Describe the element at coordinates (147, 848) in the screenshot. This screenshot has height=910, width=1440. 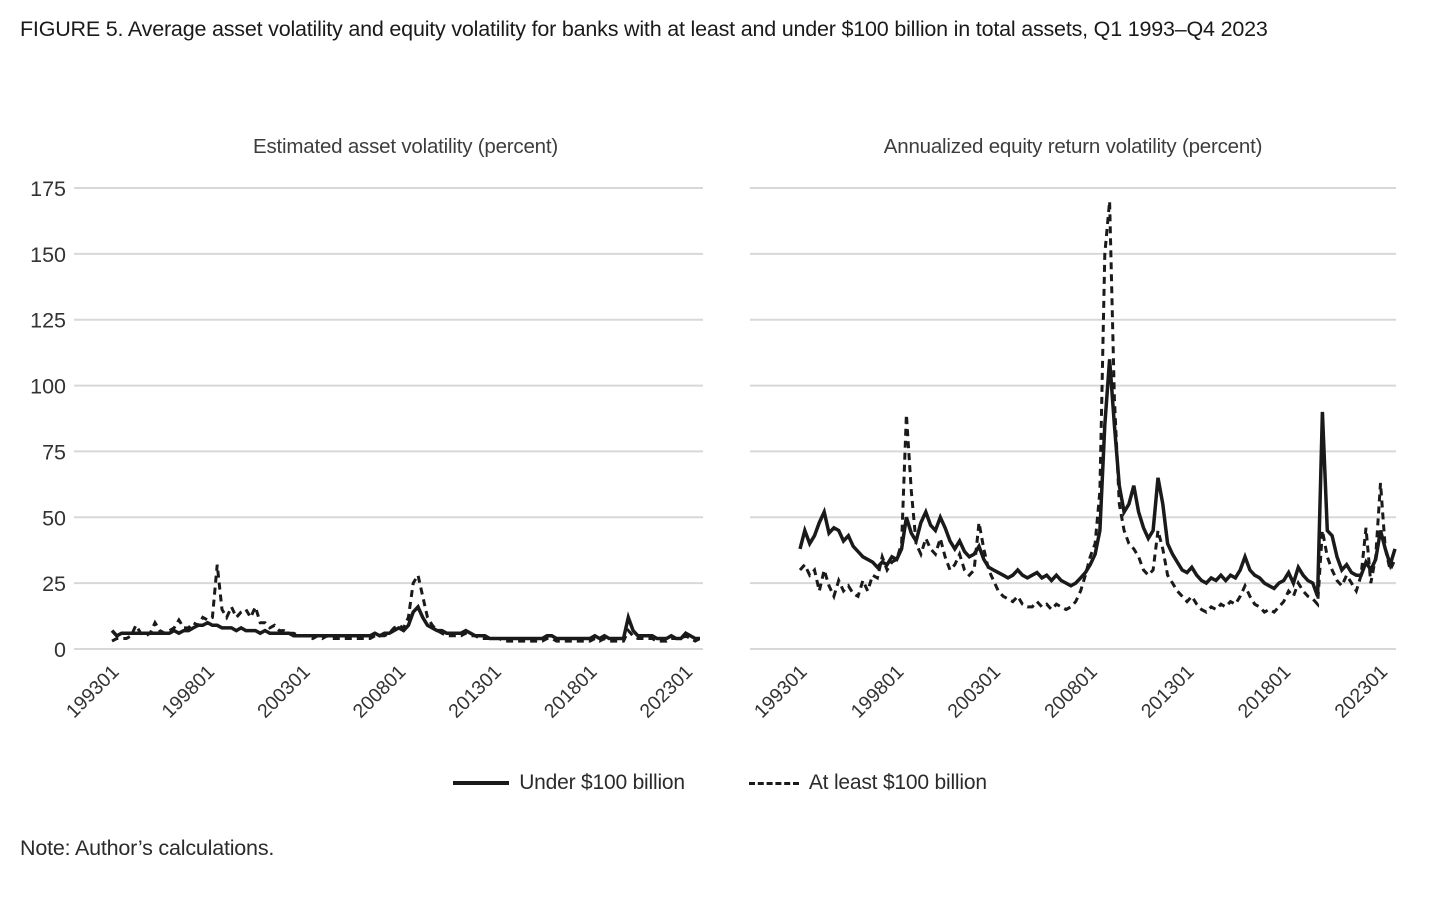
I see `figure-note: Note: Author’s calculations.` at that location.